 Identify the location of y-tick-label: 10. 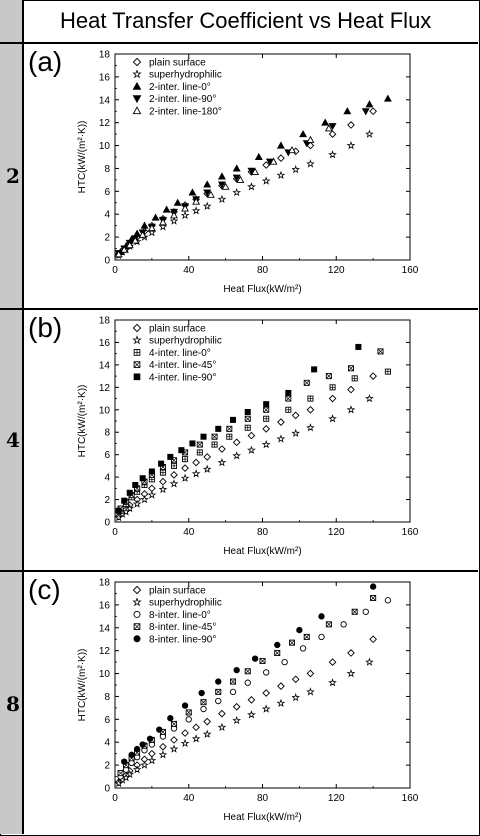
(105, 410).